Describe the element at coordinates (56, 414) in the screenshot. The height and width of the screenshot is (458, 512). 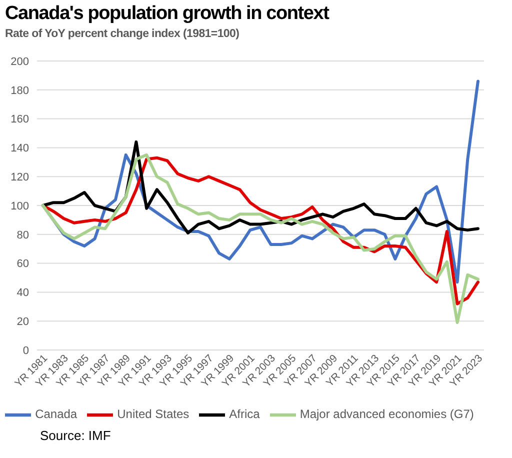
I see `legend-label: Canada` at that location.